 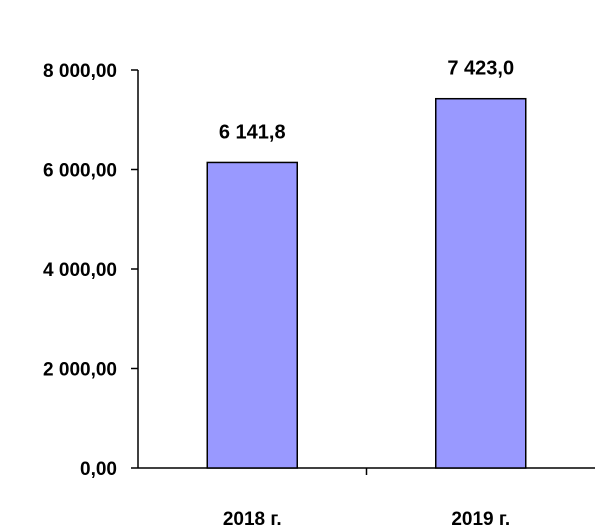 What do you see at coordinates (480, 517) in the screenshot?
I see `x-tick-label: 2019 г.` at bounding box center [480, 517].